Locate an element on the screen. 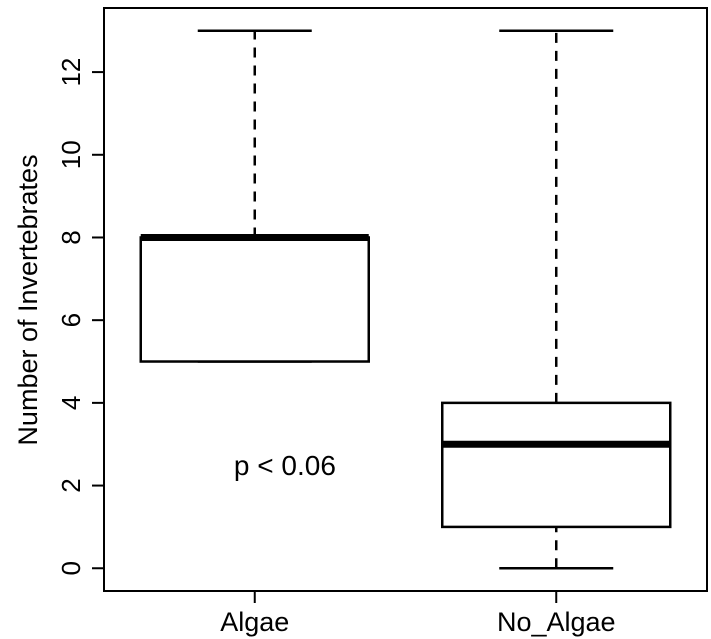 This screenshot has width=711, height=639. x-tick-label-No_Algae: No_Algae is located at coordinates (556, 622).